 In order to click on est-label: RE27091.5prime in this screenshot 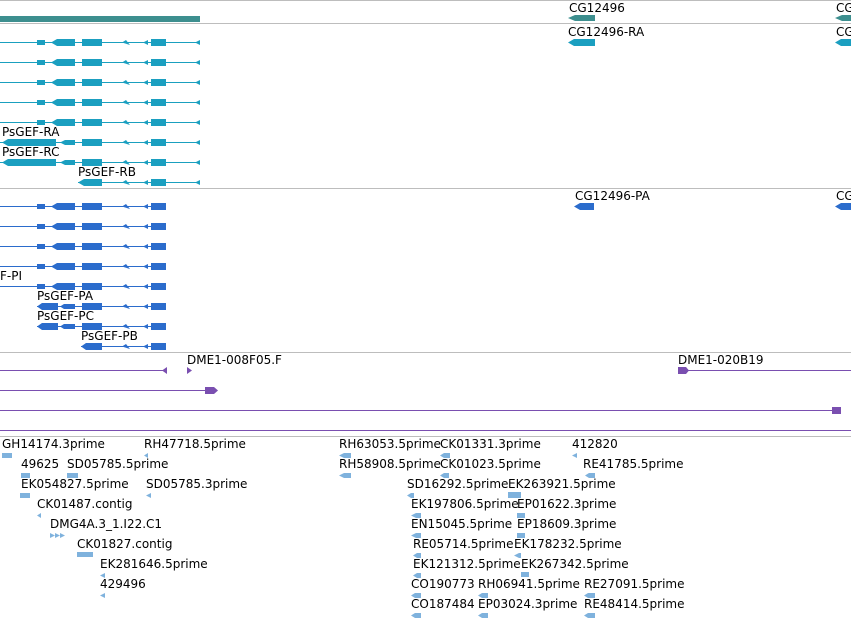, I will do `click(634, 584)`.